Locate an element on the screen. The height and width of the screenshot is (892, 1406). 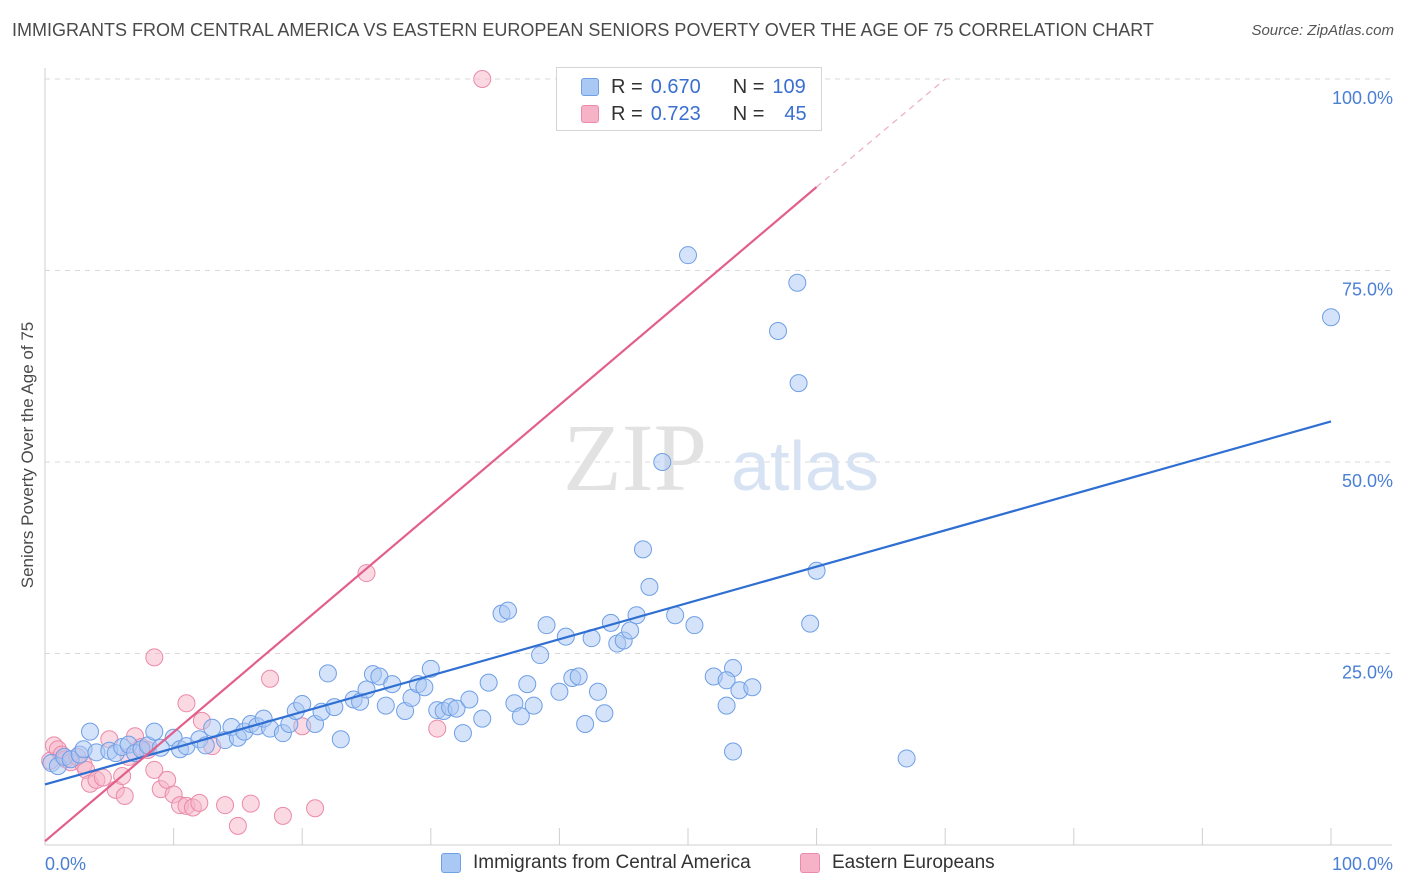
source-label: Source: ZipAtlas.com is located at coordinates (1322, 30).